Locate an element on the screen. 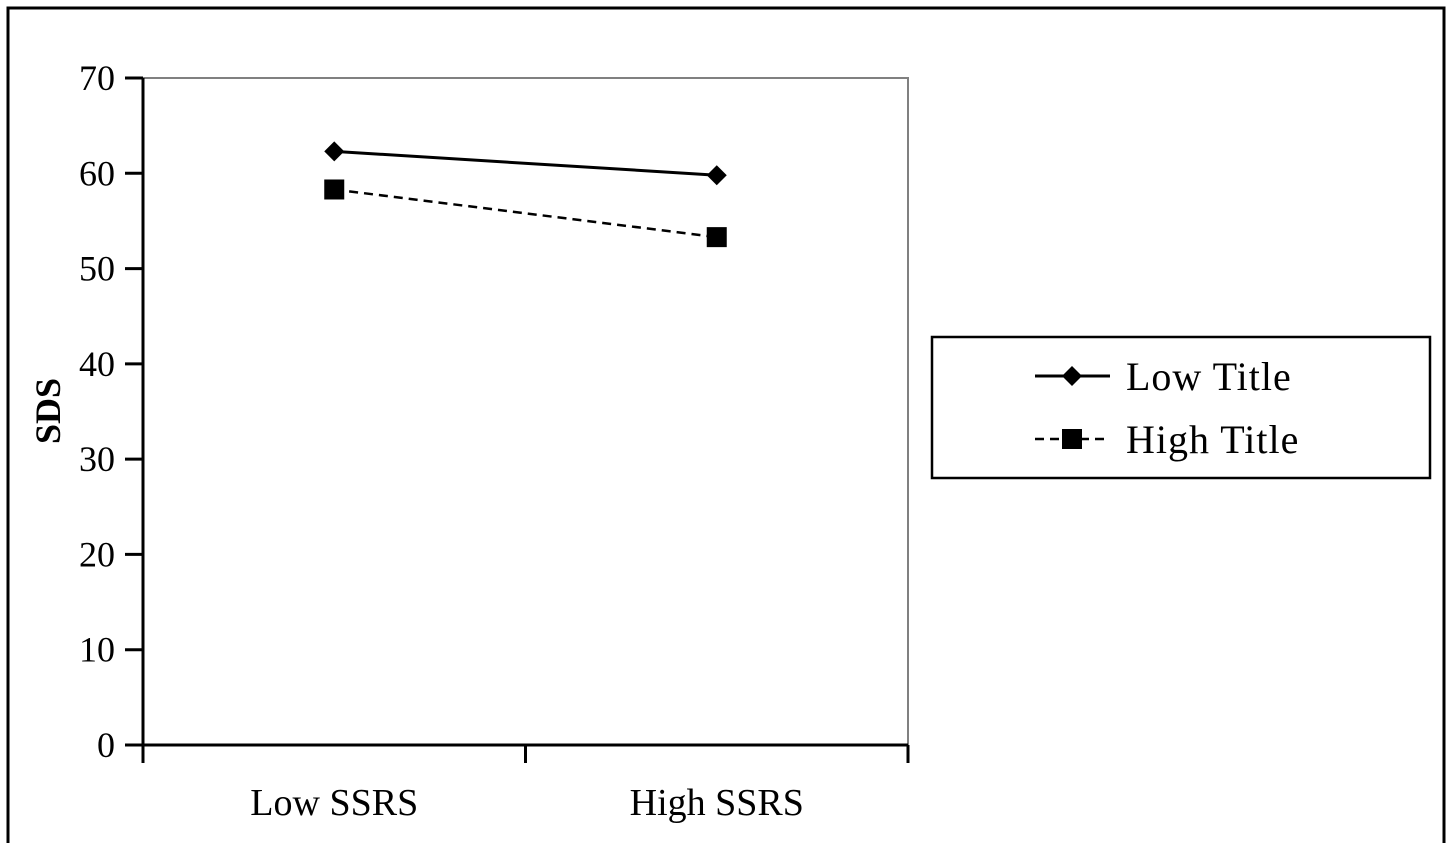 The height and width of the screenshot is (843, 1448). y-tick-label: 70 is located at coordinates (97, 78).